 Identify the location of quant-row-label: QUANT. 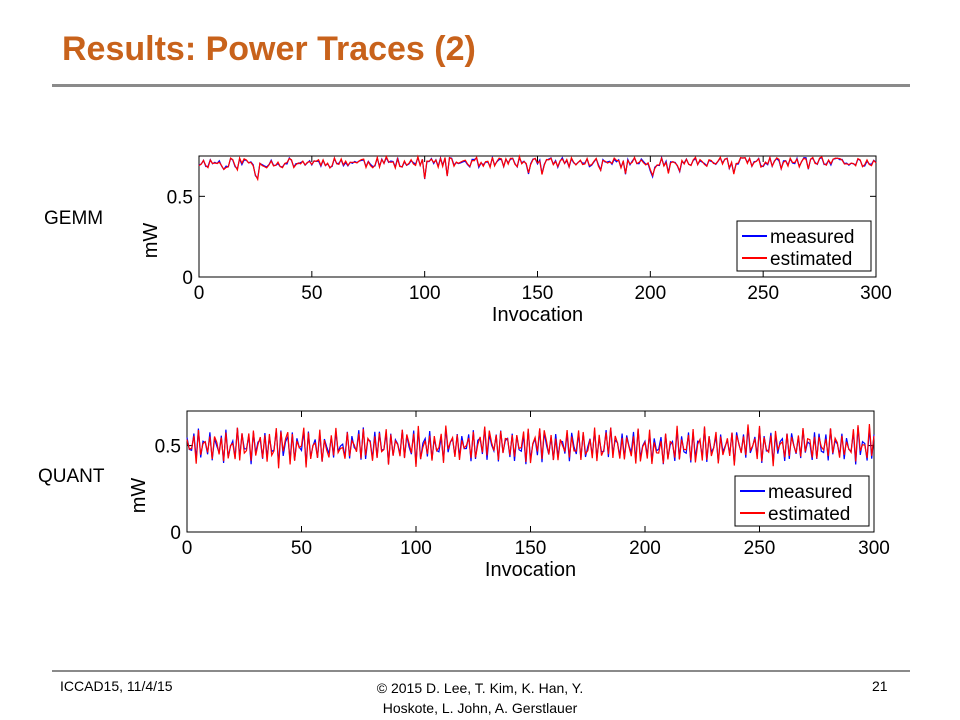
(71, 476).